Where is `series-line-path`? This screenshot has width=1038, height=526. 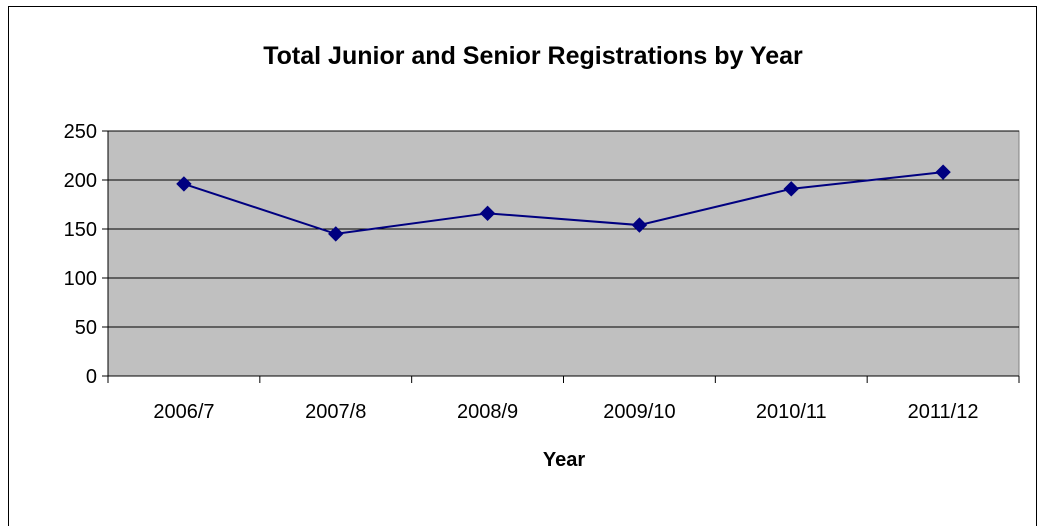
series-line-path is located at coordinates (563, 203).